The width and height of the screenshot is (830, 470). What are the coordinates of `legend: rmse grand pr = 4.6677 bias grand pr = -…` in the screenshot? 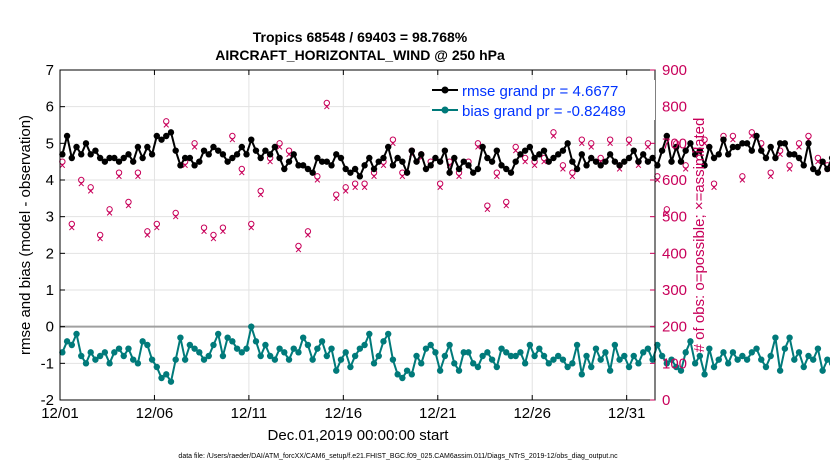 It's located at (542, 100).